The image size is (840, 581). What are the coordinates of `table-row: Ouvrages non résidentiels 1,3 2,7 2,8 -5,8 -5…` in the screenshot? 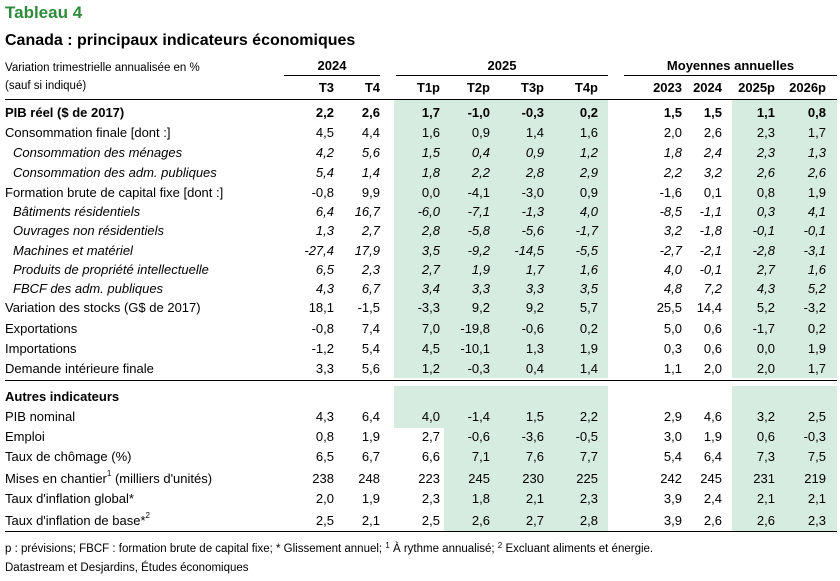 It's located at (420, 231).